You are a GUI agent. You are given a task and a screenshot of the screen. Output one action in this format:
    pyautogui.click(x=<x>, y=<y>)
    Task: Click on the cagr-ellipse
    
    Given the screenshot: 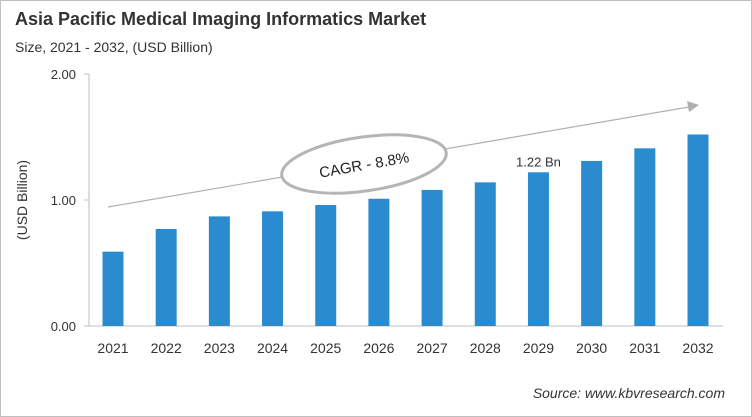 What is the action you would take?
    pyautogui.click(x=364, y=164)
    